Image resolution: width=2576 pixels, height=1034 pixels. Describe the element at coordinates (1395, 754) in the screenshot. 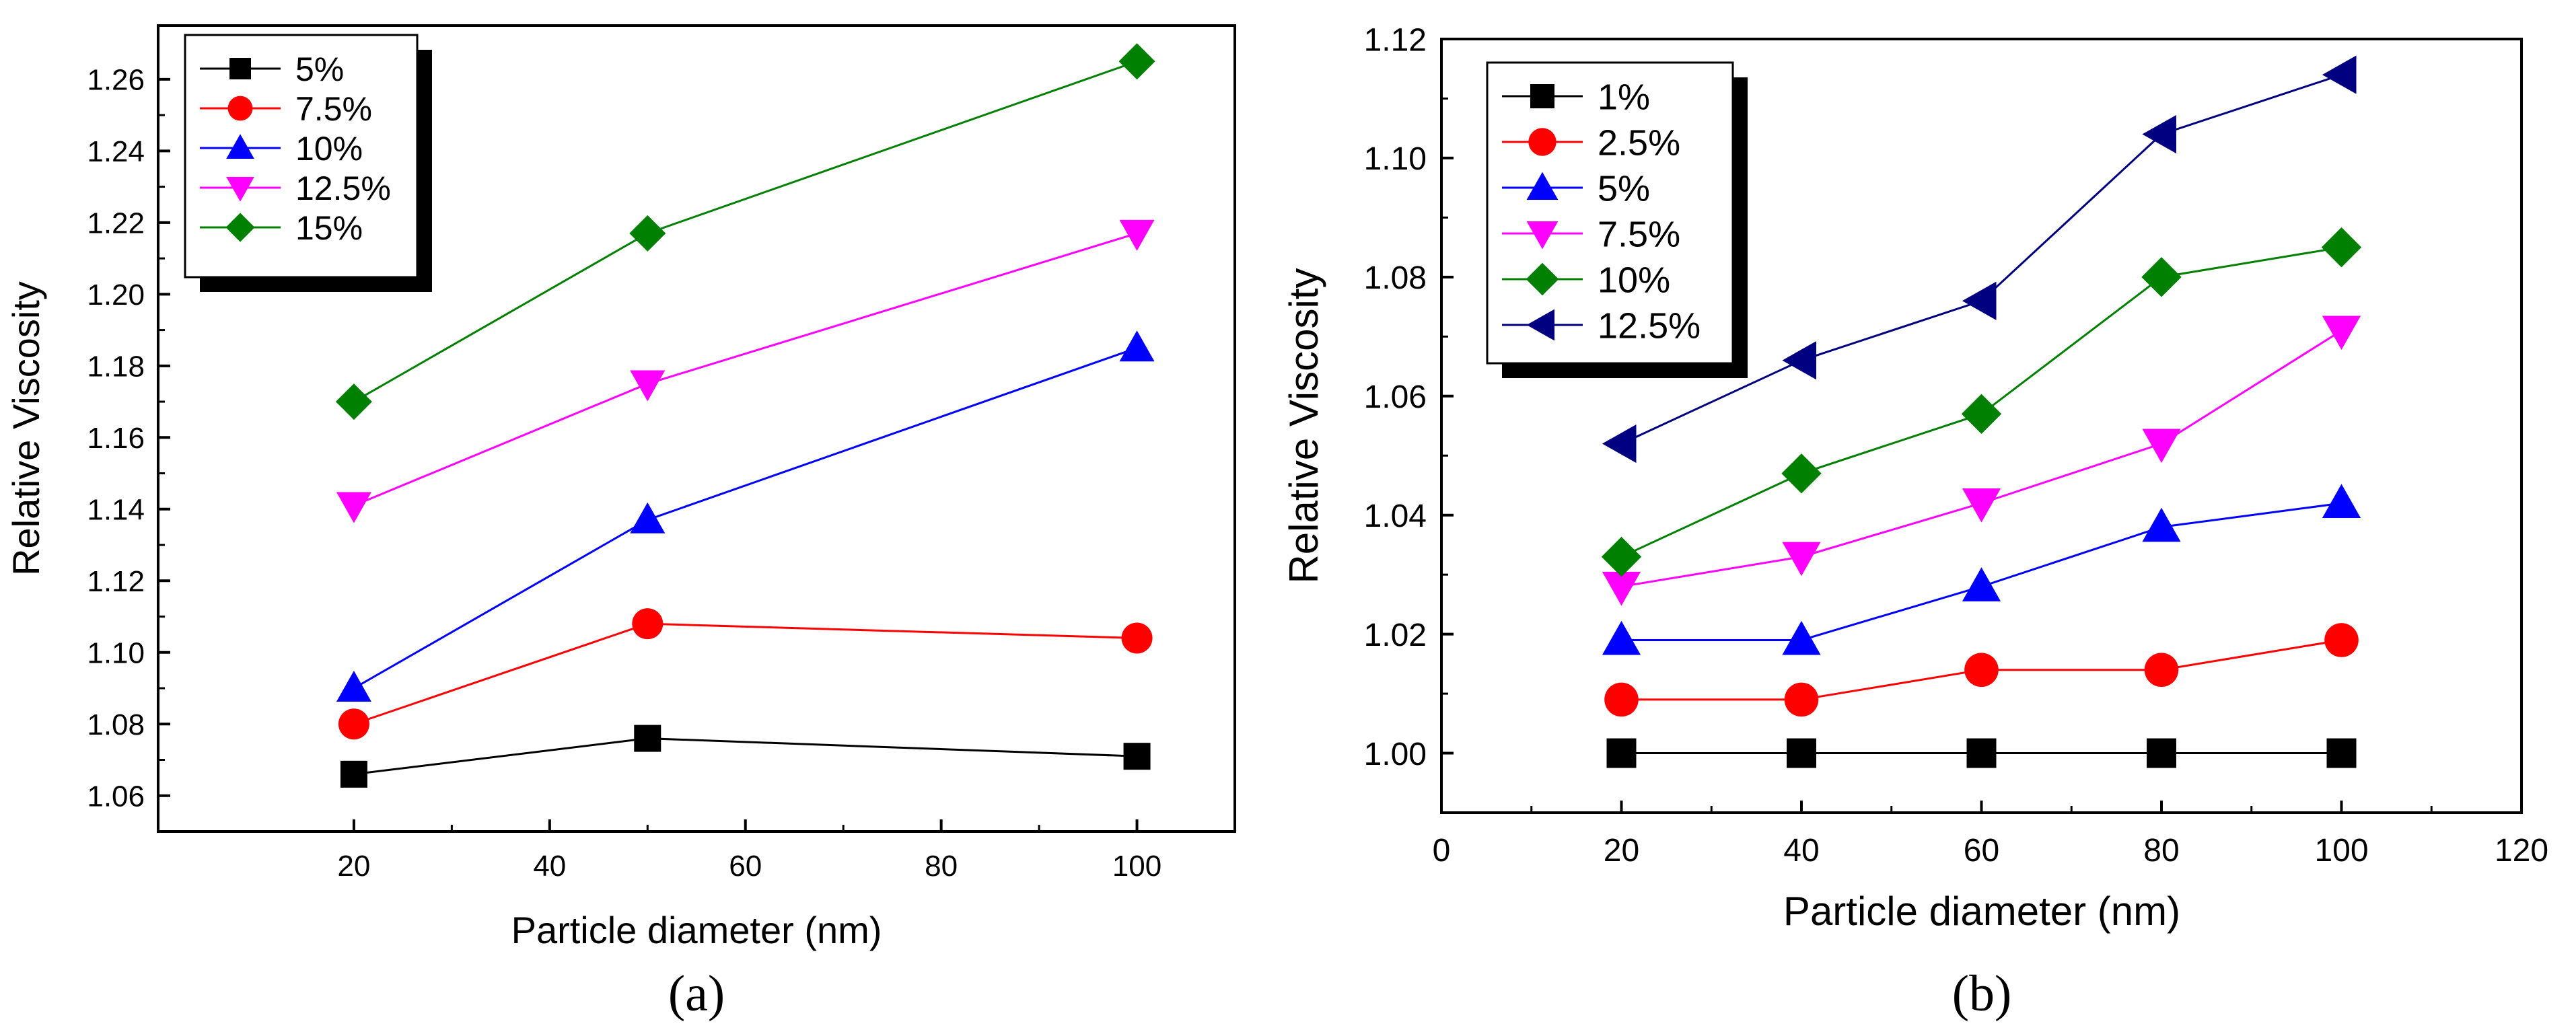

I see `y-tick-label: 1.00` at that location.